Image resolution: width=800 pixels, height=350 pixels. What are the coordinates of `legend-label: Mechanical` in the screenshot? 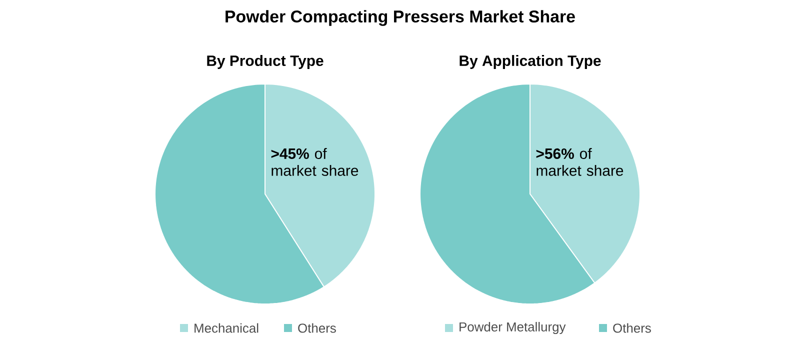 It's located at (226, 328).